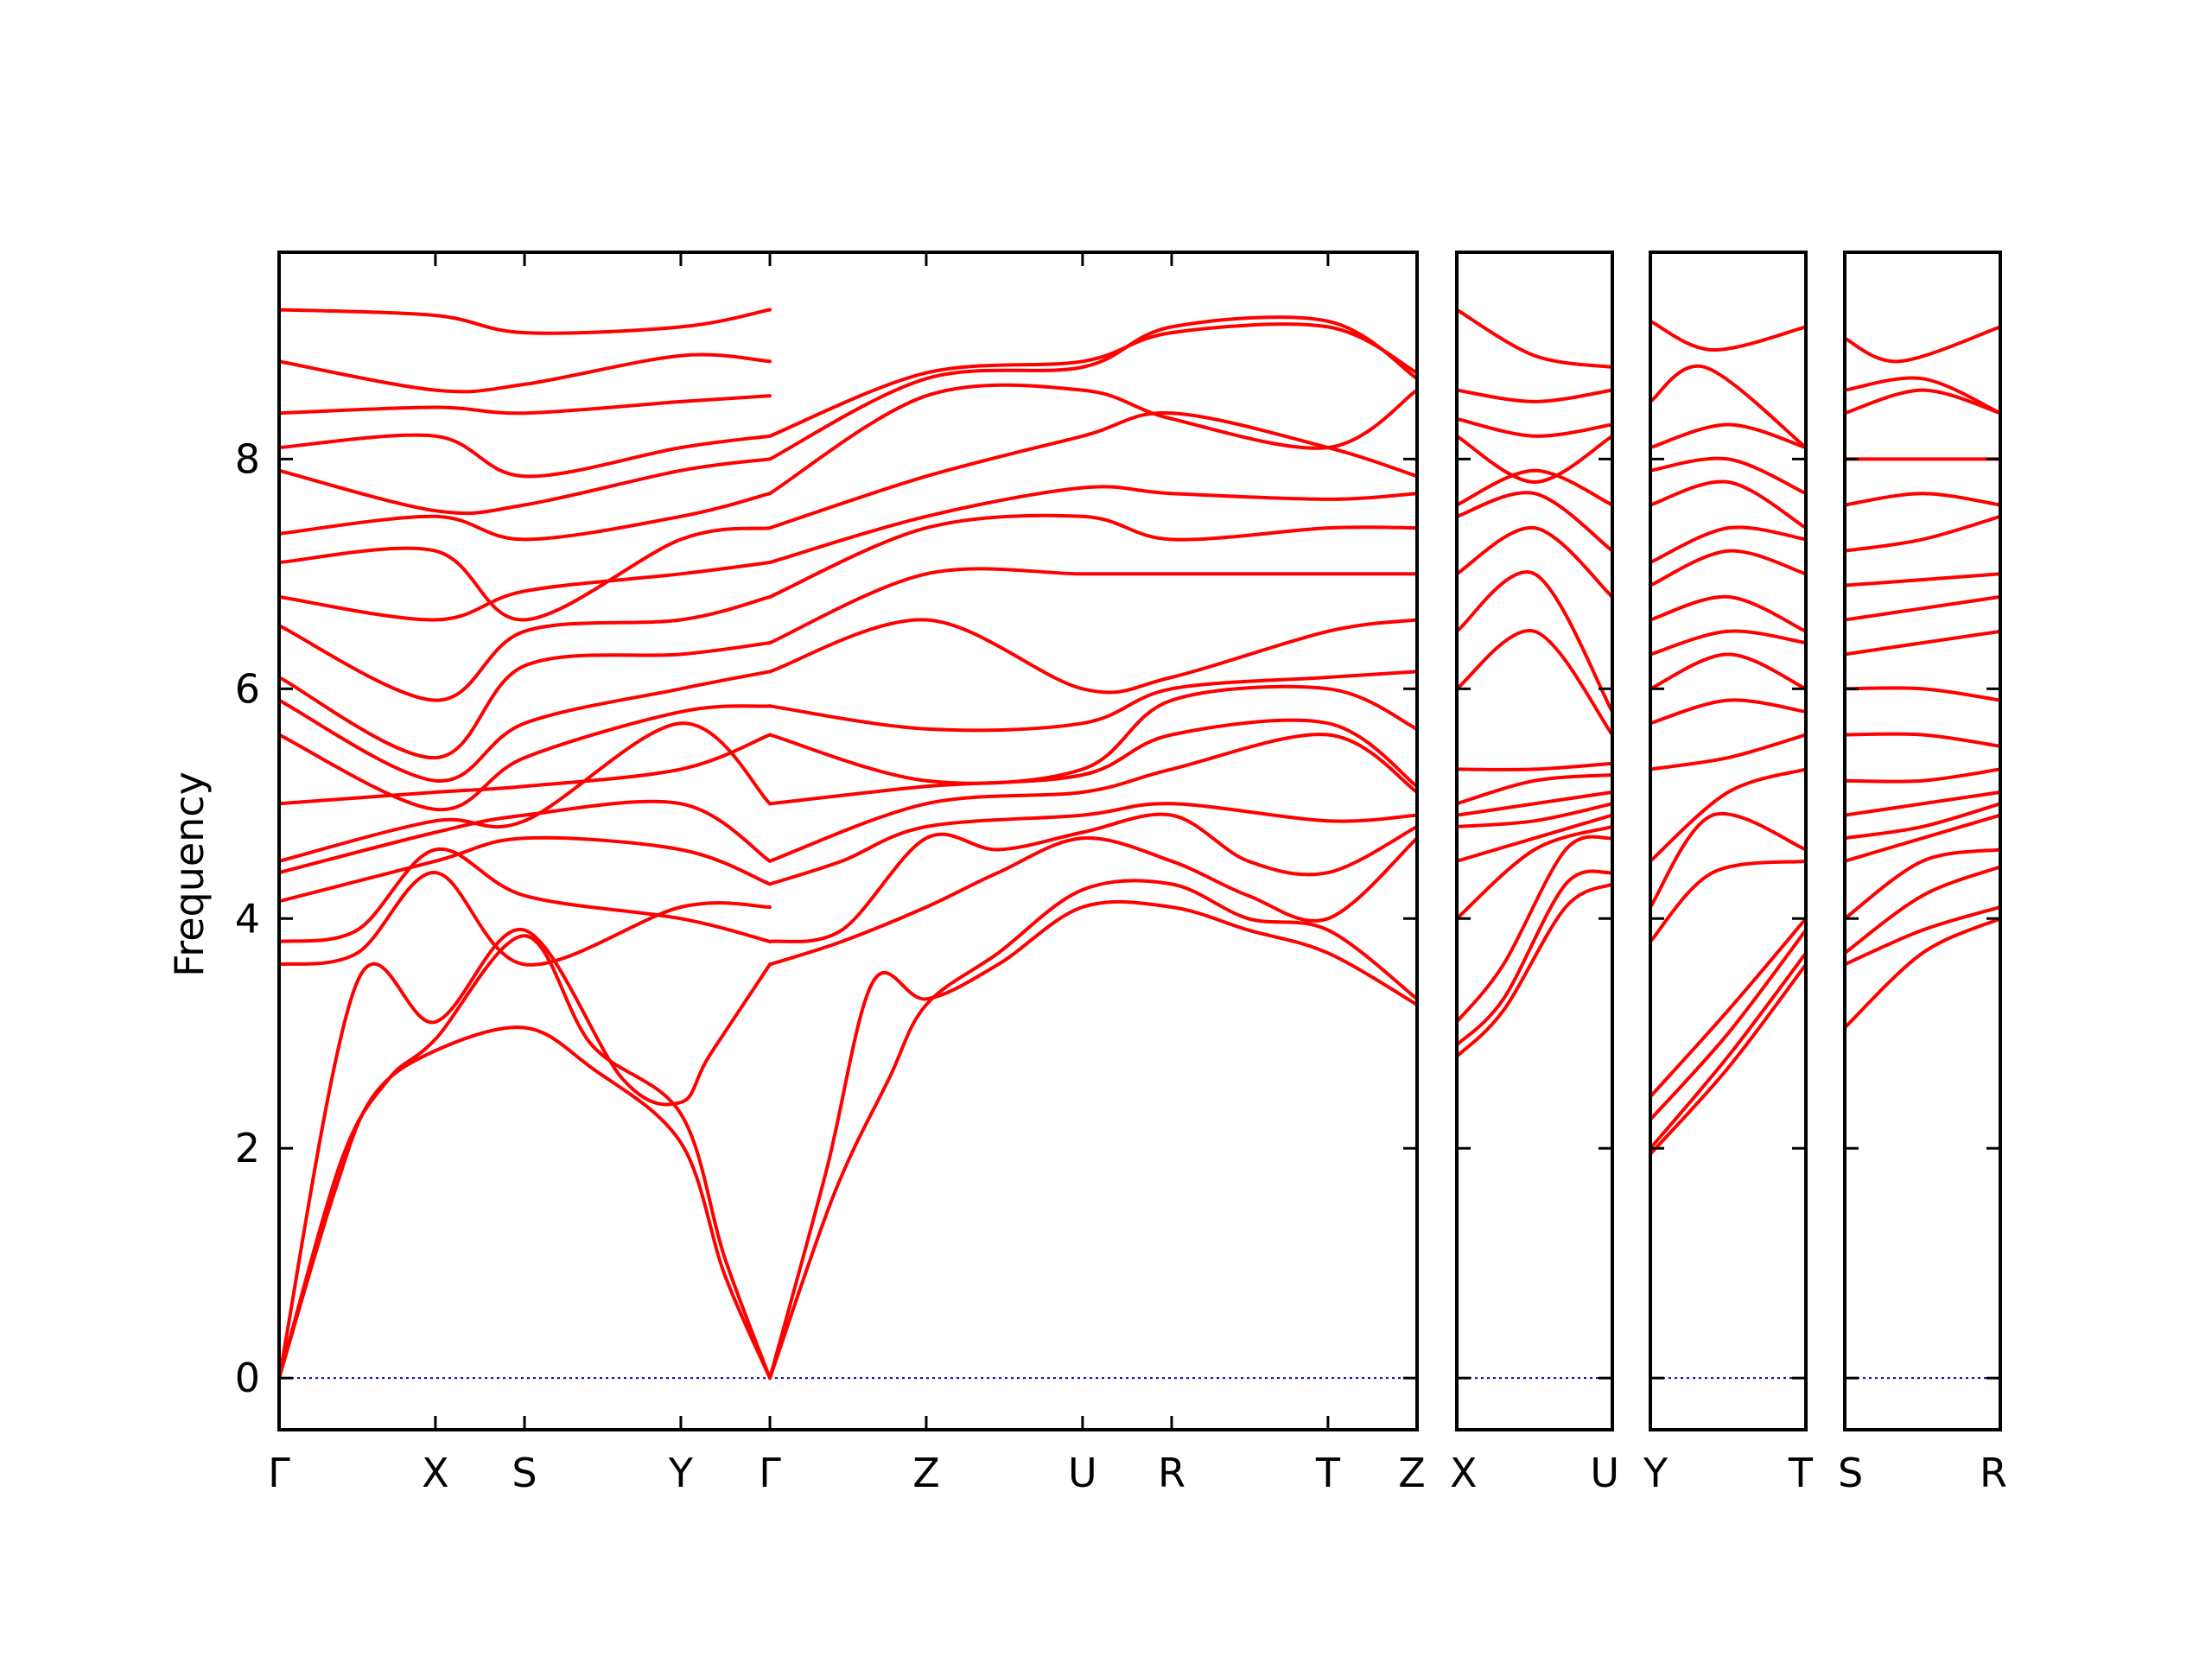  I want to click on x-tick-label: S, so click(524, 1473).